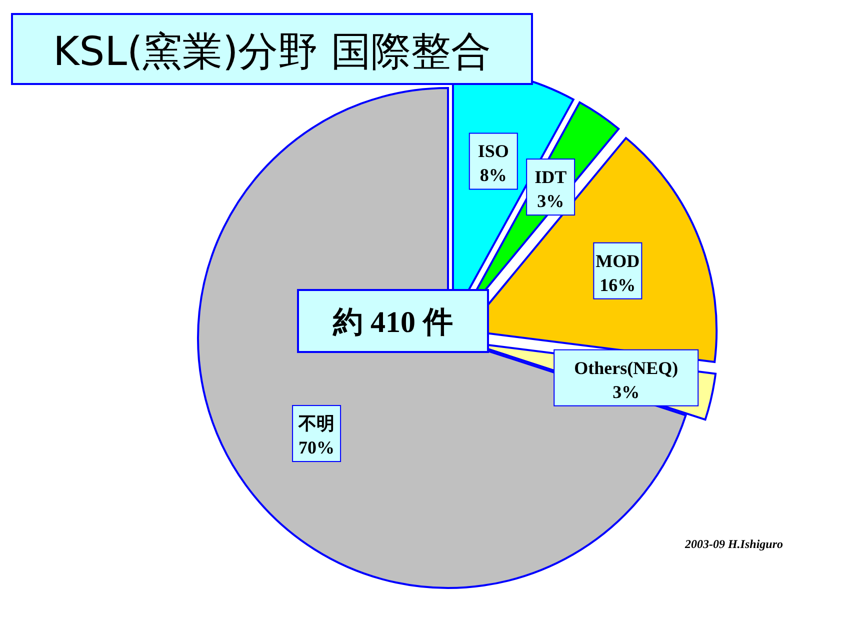 This screenshot has height=619, width=851. What do you see at coordinates (392, 322) in the screenshot?
I see `text: 約 410 件` at bounding box center [392, 322].